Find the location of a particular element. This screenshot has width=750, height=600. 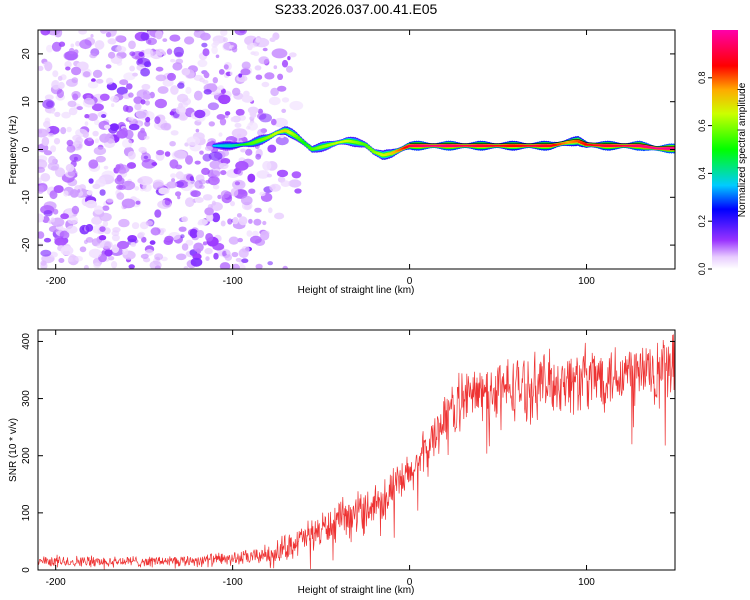

spectrogram-y-tick-label: -20 is located at coordinates (26, 244).